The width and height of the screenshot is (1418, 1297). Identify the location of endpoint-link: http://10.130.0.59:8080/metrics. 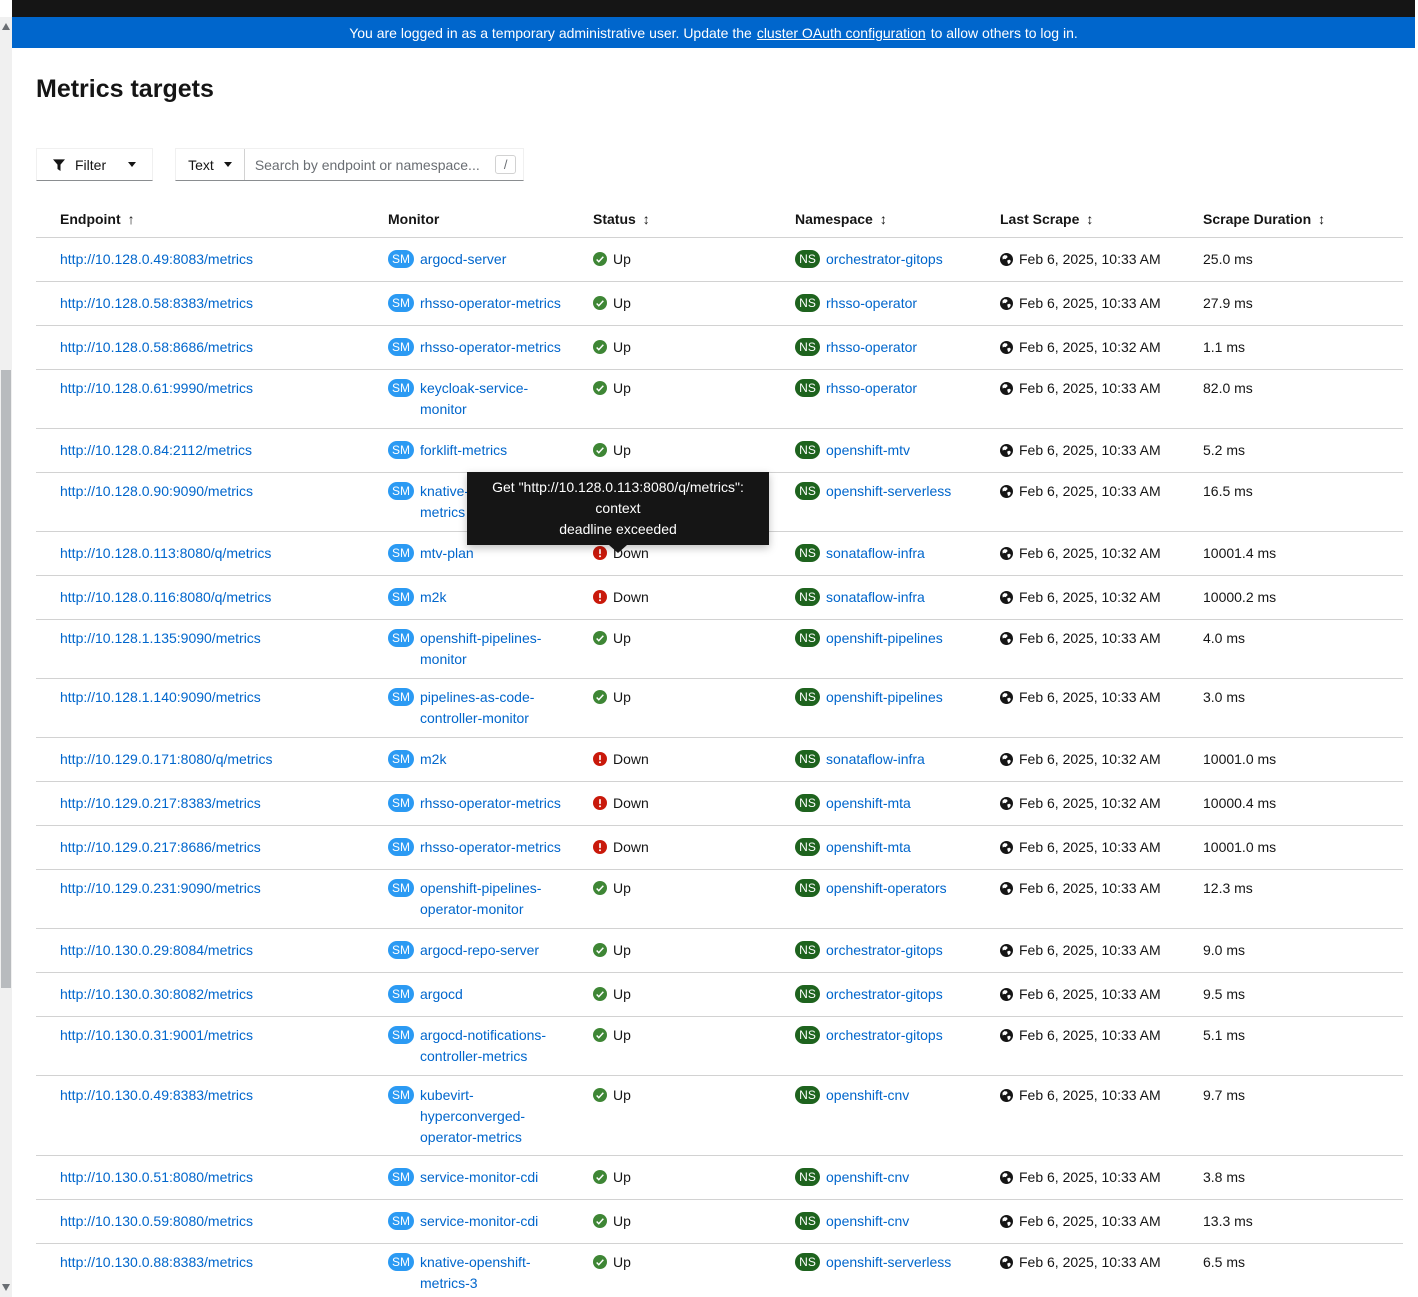
(157, 1221).